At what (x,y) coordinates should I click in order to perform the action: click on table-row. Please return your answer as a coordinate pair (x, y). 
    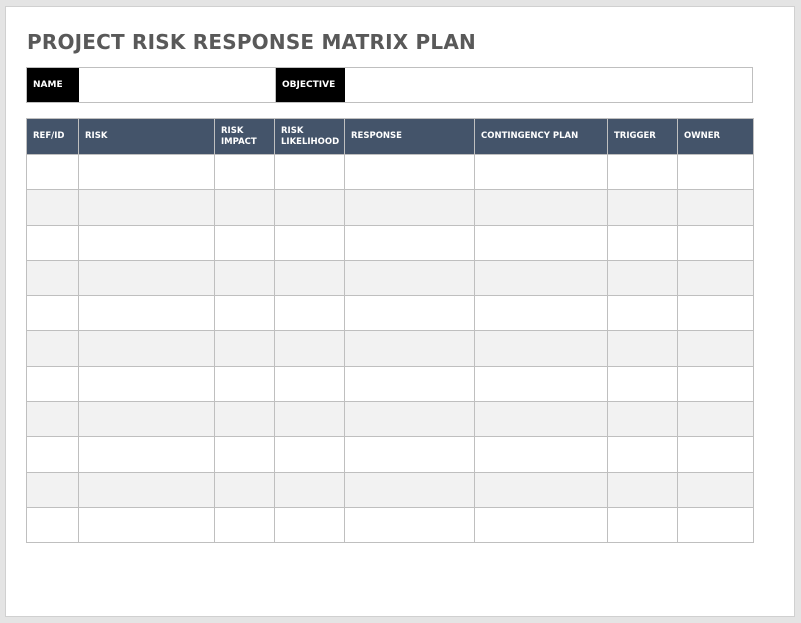
    Looking at the image, I should click on (390, 242).